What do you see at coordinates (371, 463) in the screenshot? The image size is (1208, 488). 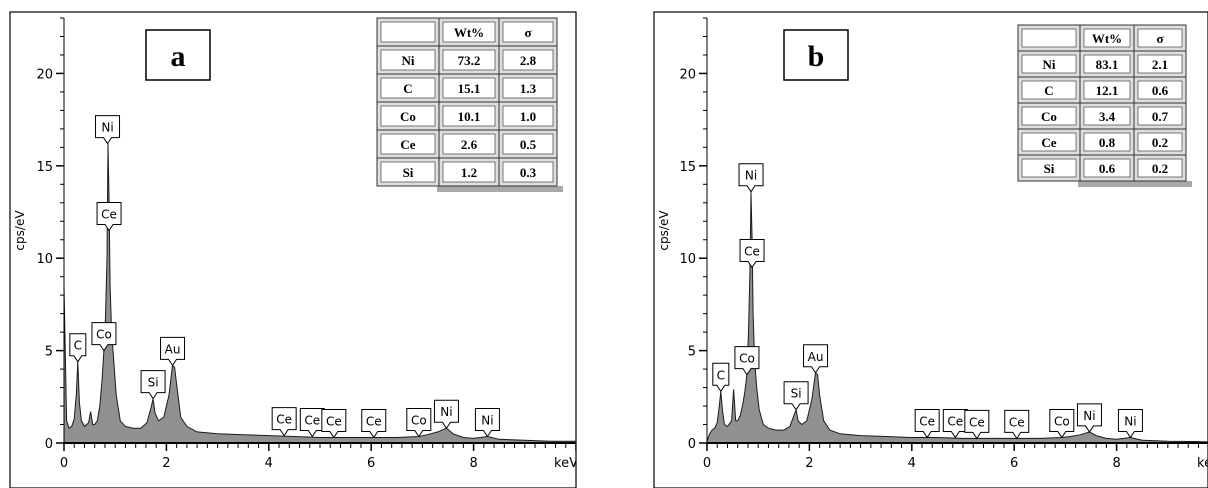 I see `x-tick-label: 6` at bounding box center [371, 463].